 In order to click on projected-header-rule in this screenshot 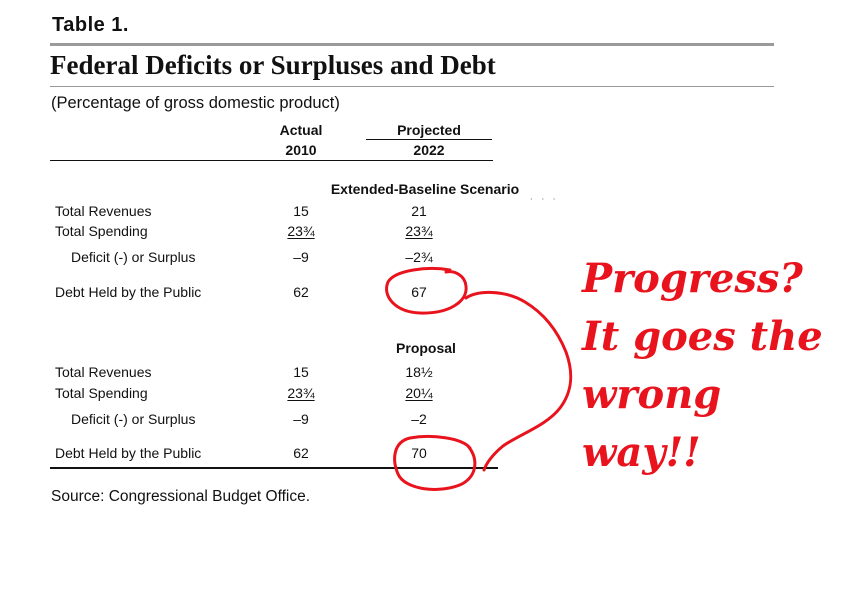, I will do `click(429, 139)`.